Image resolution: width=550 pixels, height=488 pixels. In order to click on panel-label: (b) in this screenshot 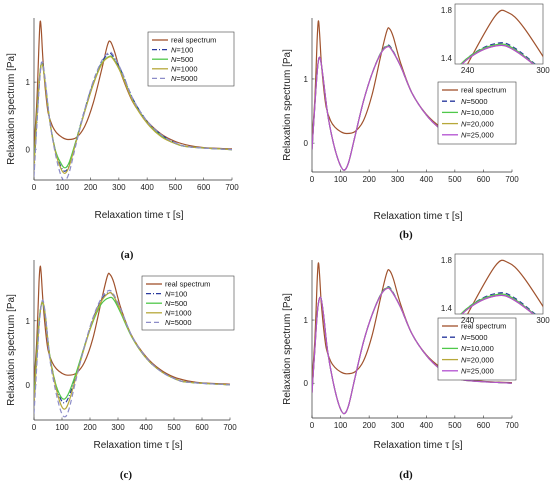, I will do `click(406, 235)`.